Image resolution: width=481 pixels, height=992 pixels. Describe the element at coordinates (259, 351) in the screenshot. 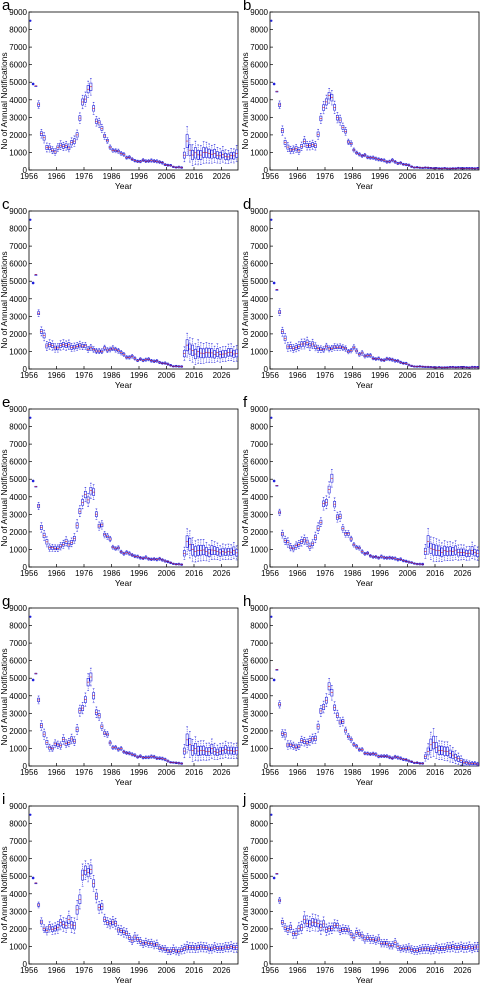

I see `y-tick-label: 1000` at that location.